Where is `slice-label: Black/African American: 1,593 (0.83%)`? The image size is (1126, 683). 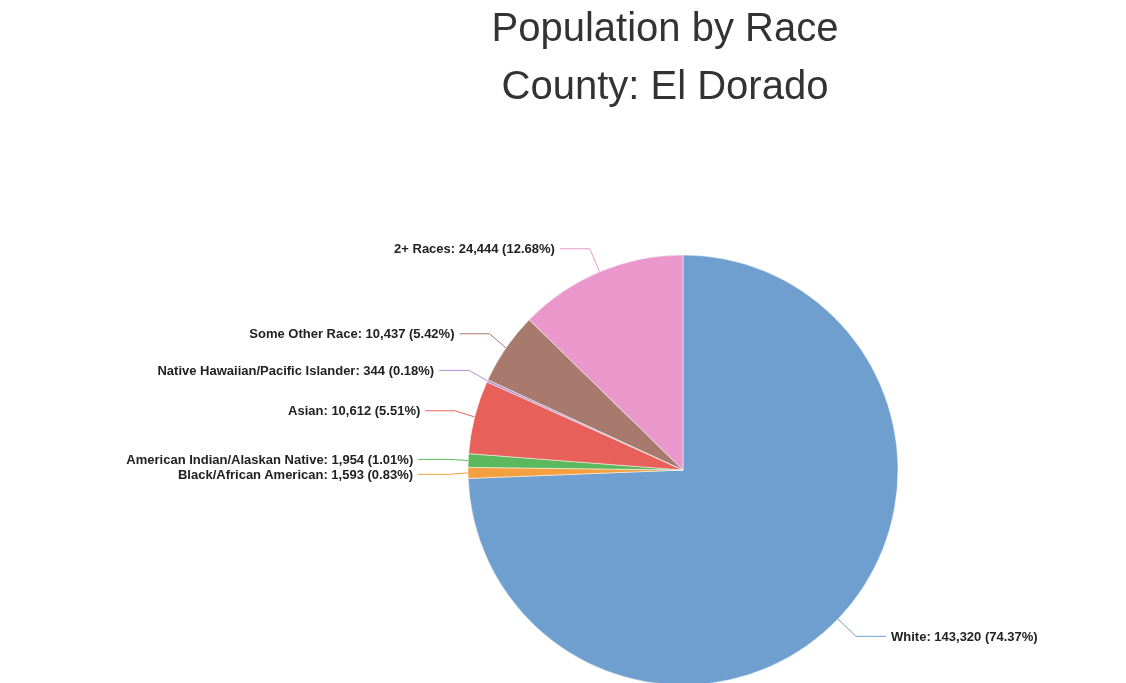 slice-label: Black/African American: 1,593 (0.83%) is located at coordinates (295, 474).